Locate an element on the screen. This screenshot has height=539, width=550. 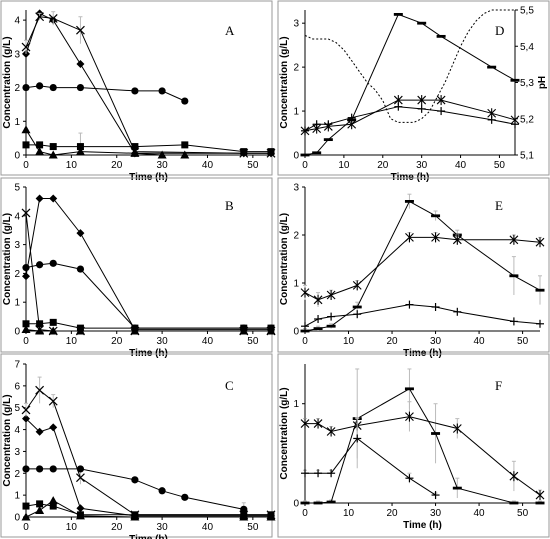
series-circle is located at coordinates (135, 490).